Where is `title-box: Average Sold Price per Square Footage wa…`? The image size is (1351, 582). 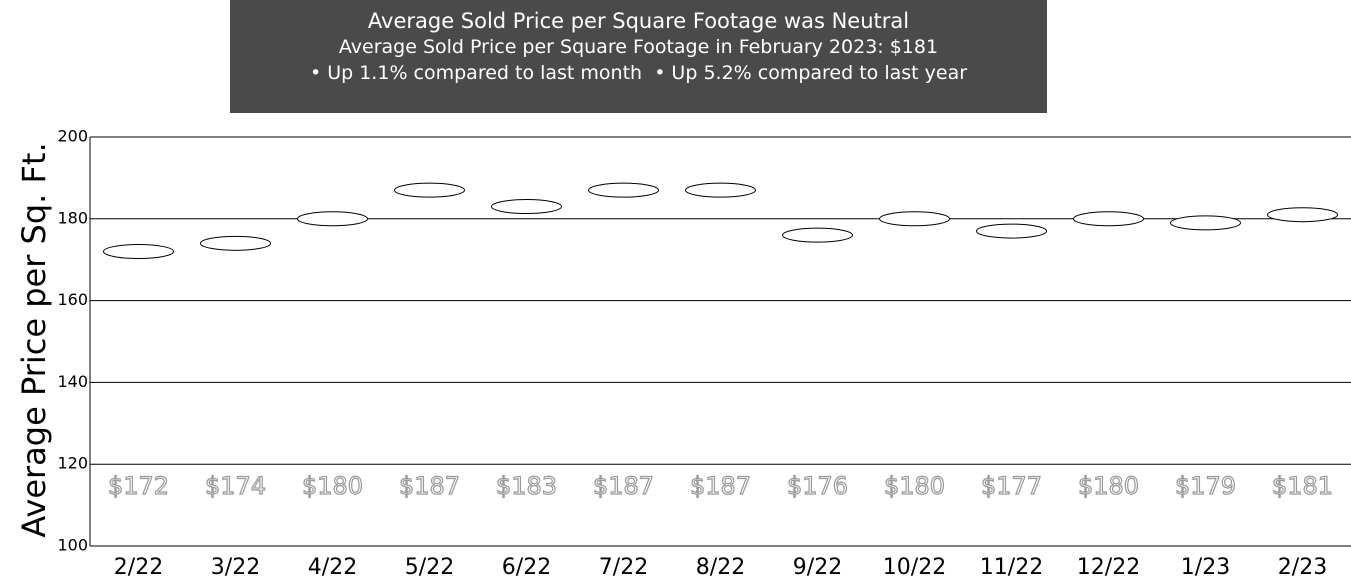 title-box: Average Sold Price per Square Footage wa… is located at coordinates (638, 56).